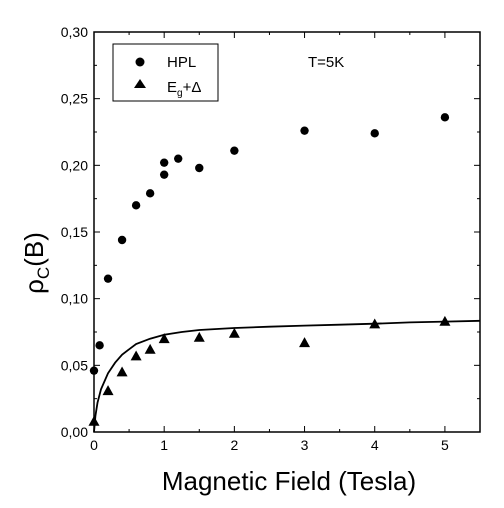 This screenshot has width=504, height=508. Describe the element at coordinates (172, 87) in the screenshot. I see `legend-label-eg-main: E` at that location.